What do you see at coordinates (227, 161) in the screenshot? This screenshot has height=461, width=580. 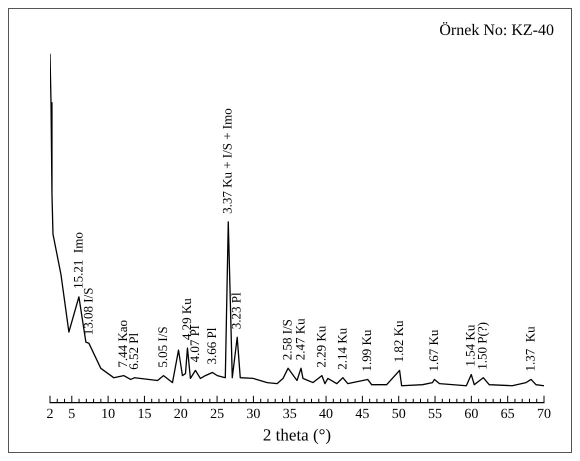 I see `annotation: 3.37 Ku + I/S + Imo` at bounding box center [227, 161].